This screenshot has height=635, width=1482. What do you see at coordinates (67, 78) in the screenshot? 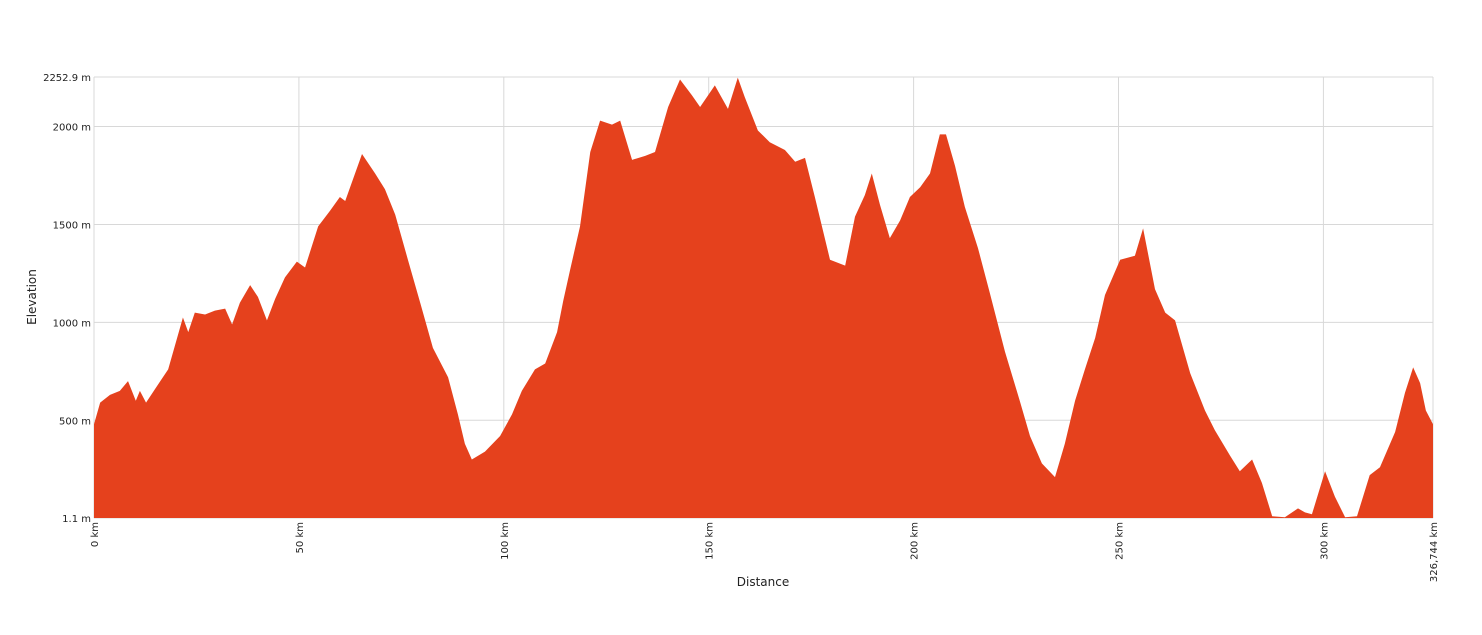
I see `y-tick-label: 2252.9 m` at bounding box center [67, 78].